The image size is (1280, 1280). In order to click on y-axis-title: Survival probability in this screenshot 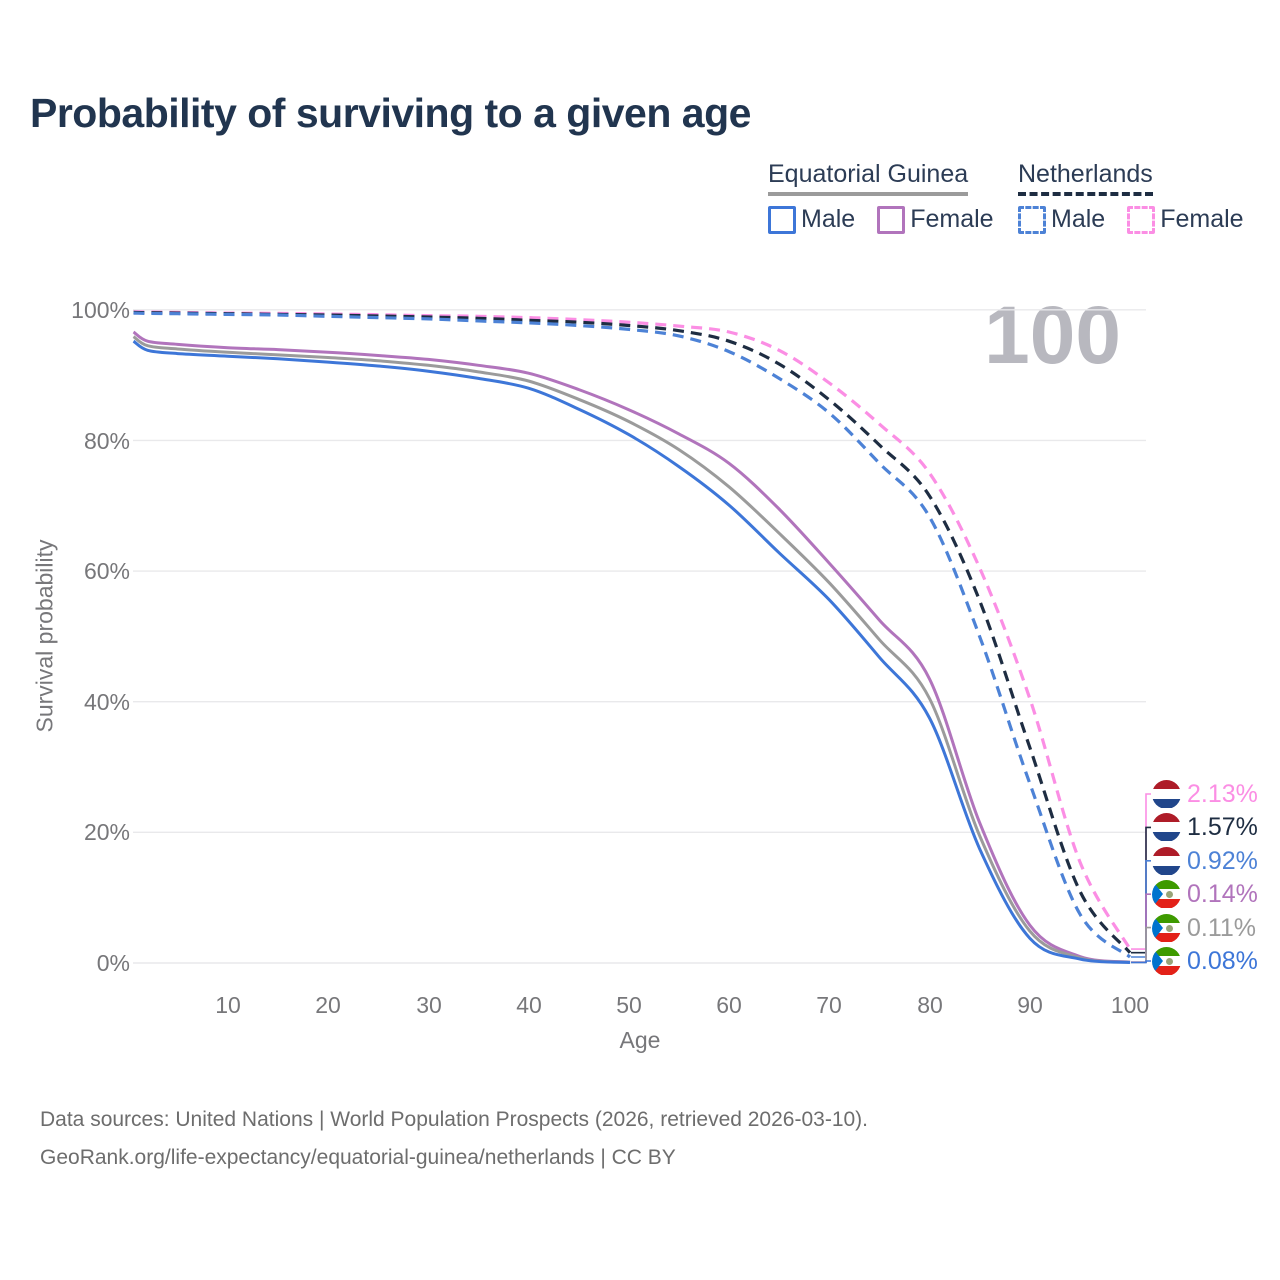, I will do `click(44, 636)`.